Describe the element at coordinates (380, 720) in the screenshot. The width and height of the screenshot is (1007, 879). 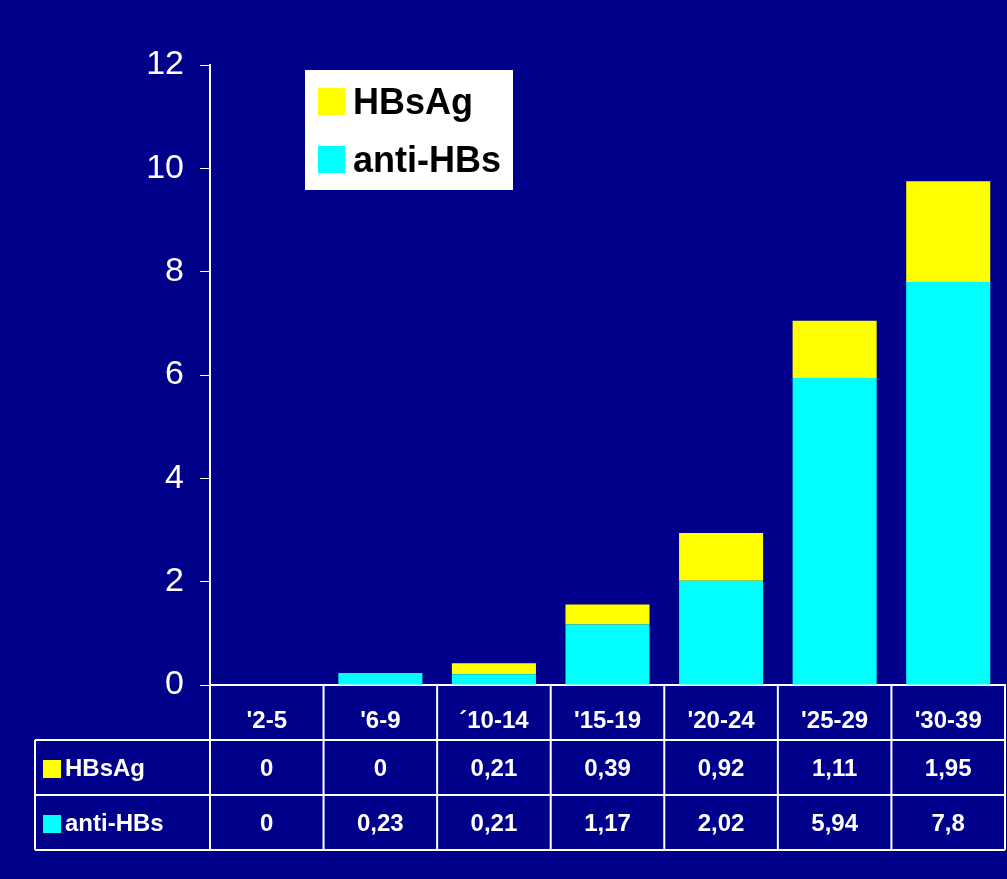
I see `x-tick-label: '6-9` at that location.